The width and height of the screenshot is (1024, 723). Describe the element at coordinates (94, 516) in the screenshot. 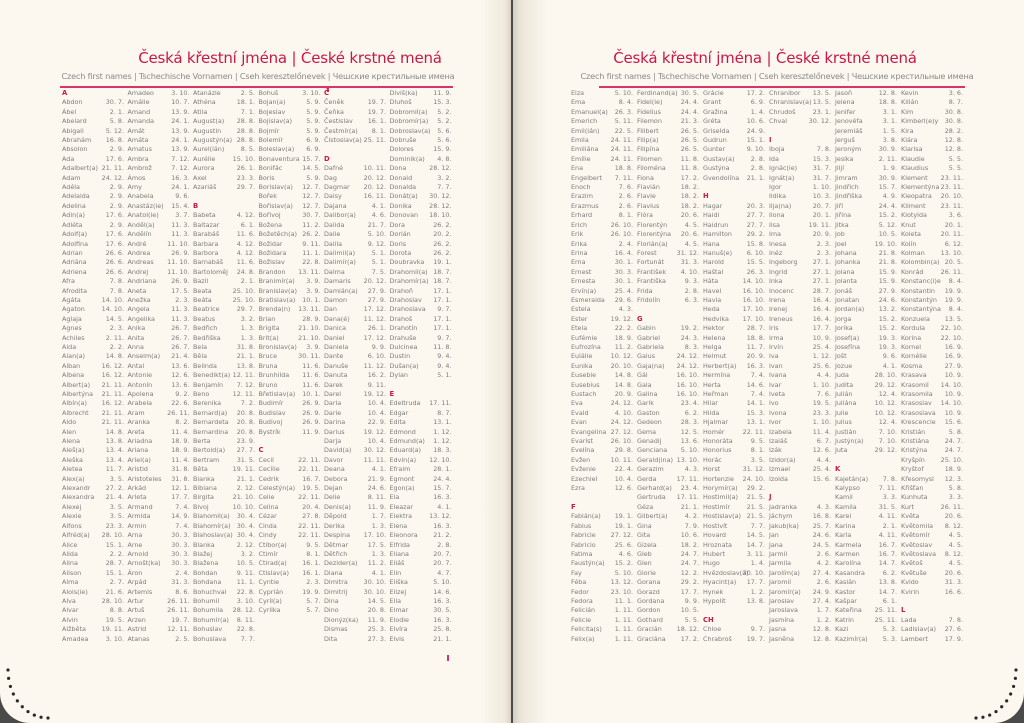

I see `name-entry: Alexie 3. 5.` at that location.